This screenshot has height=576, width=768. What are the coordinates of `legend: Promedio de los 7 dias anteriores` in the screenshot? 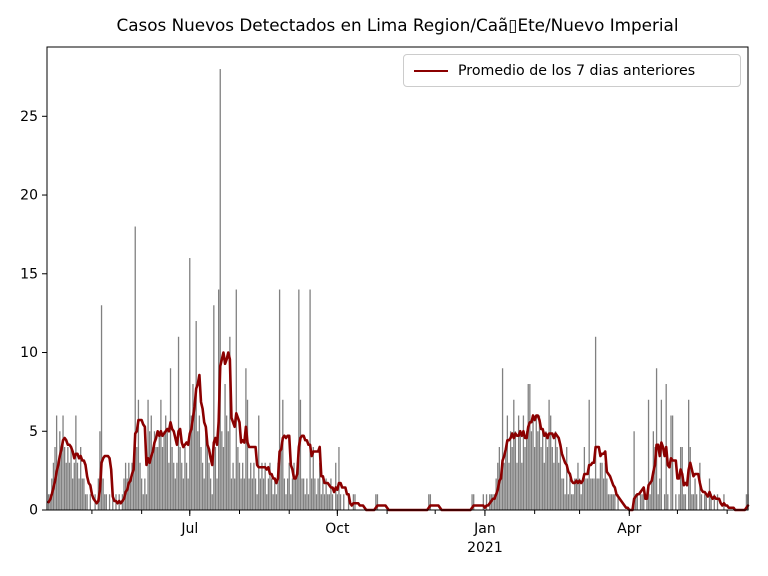 It's located at (572, 70).